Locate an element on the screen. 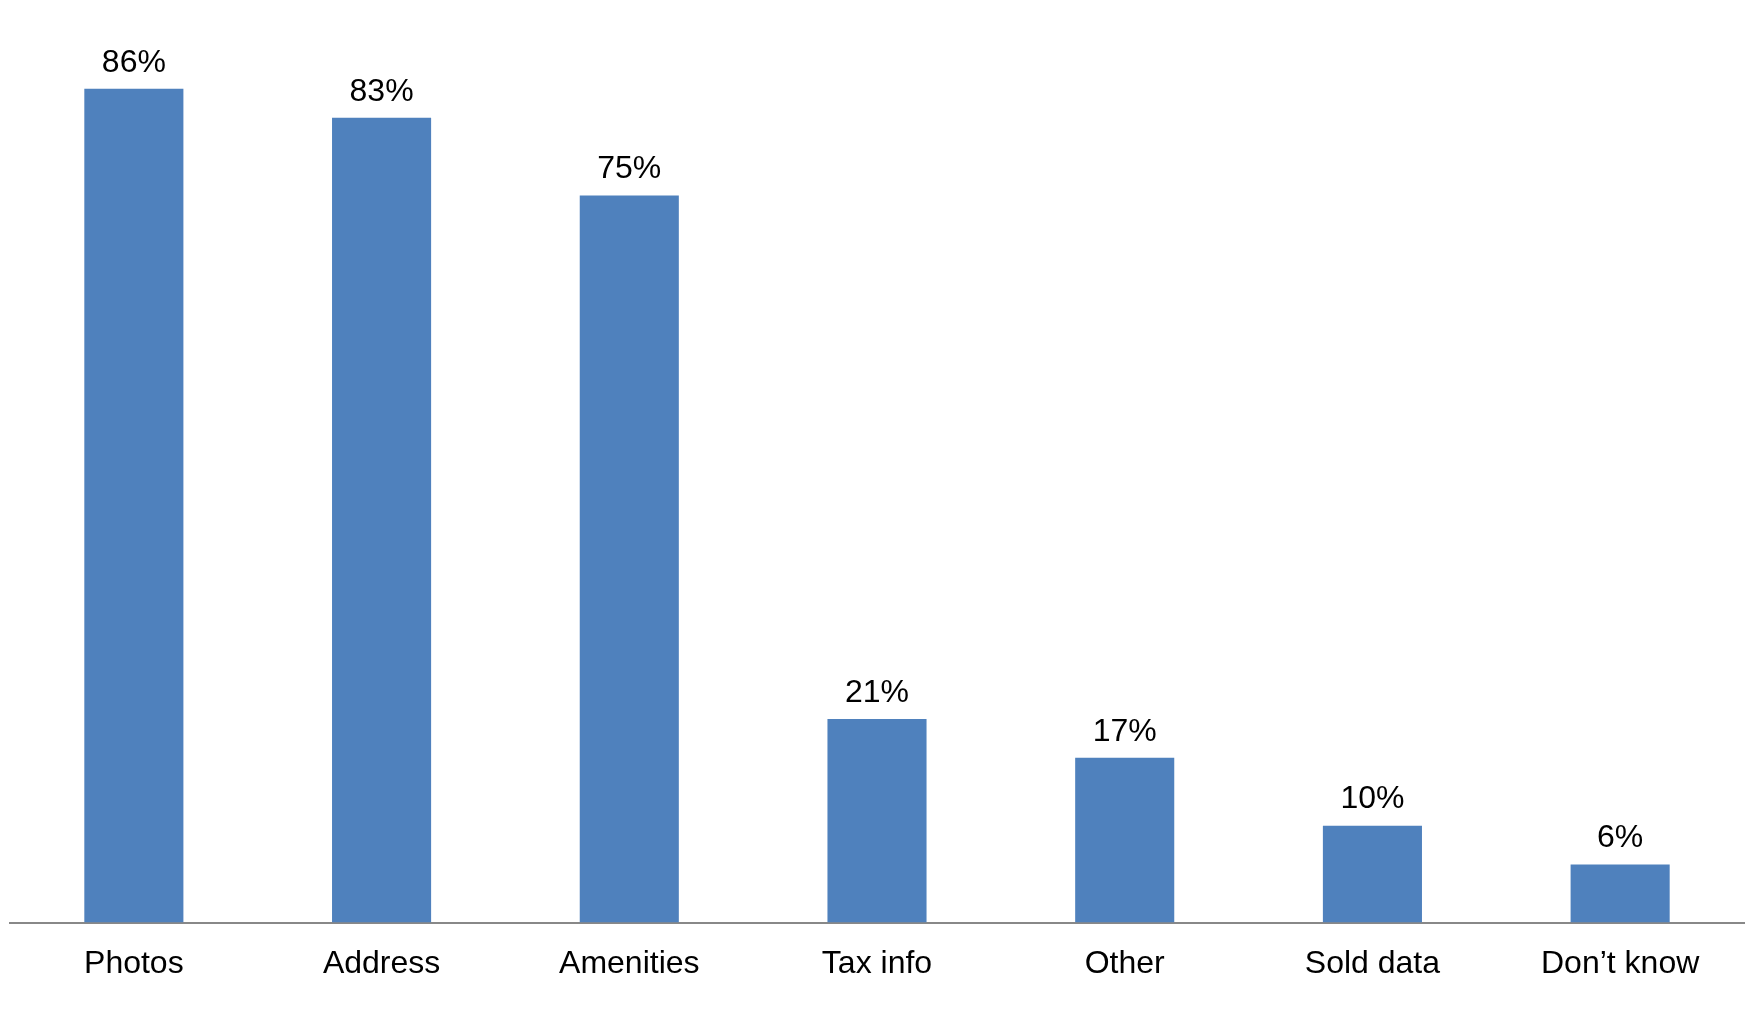  data-label: 6% is located at coordinates (1620, 836).